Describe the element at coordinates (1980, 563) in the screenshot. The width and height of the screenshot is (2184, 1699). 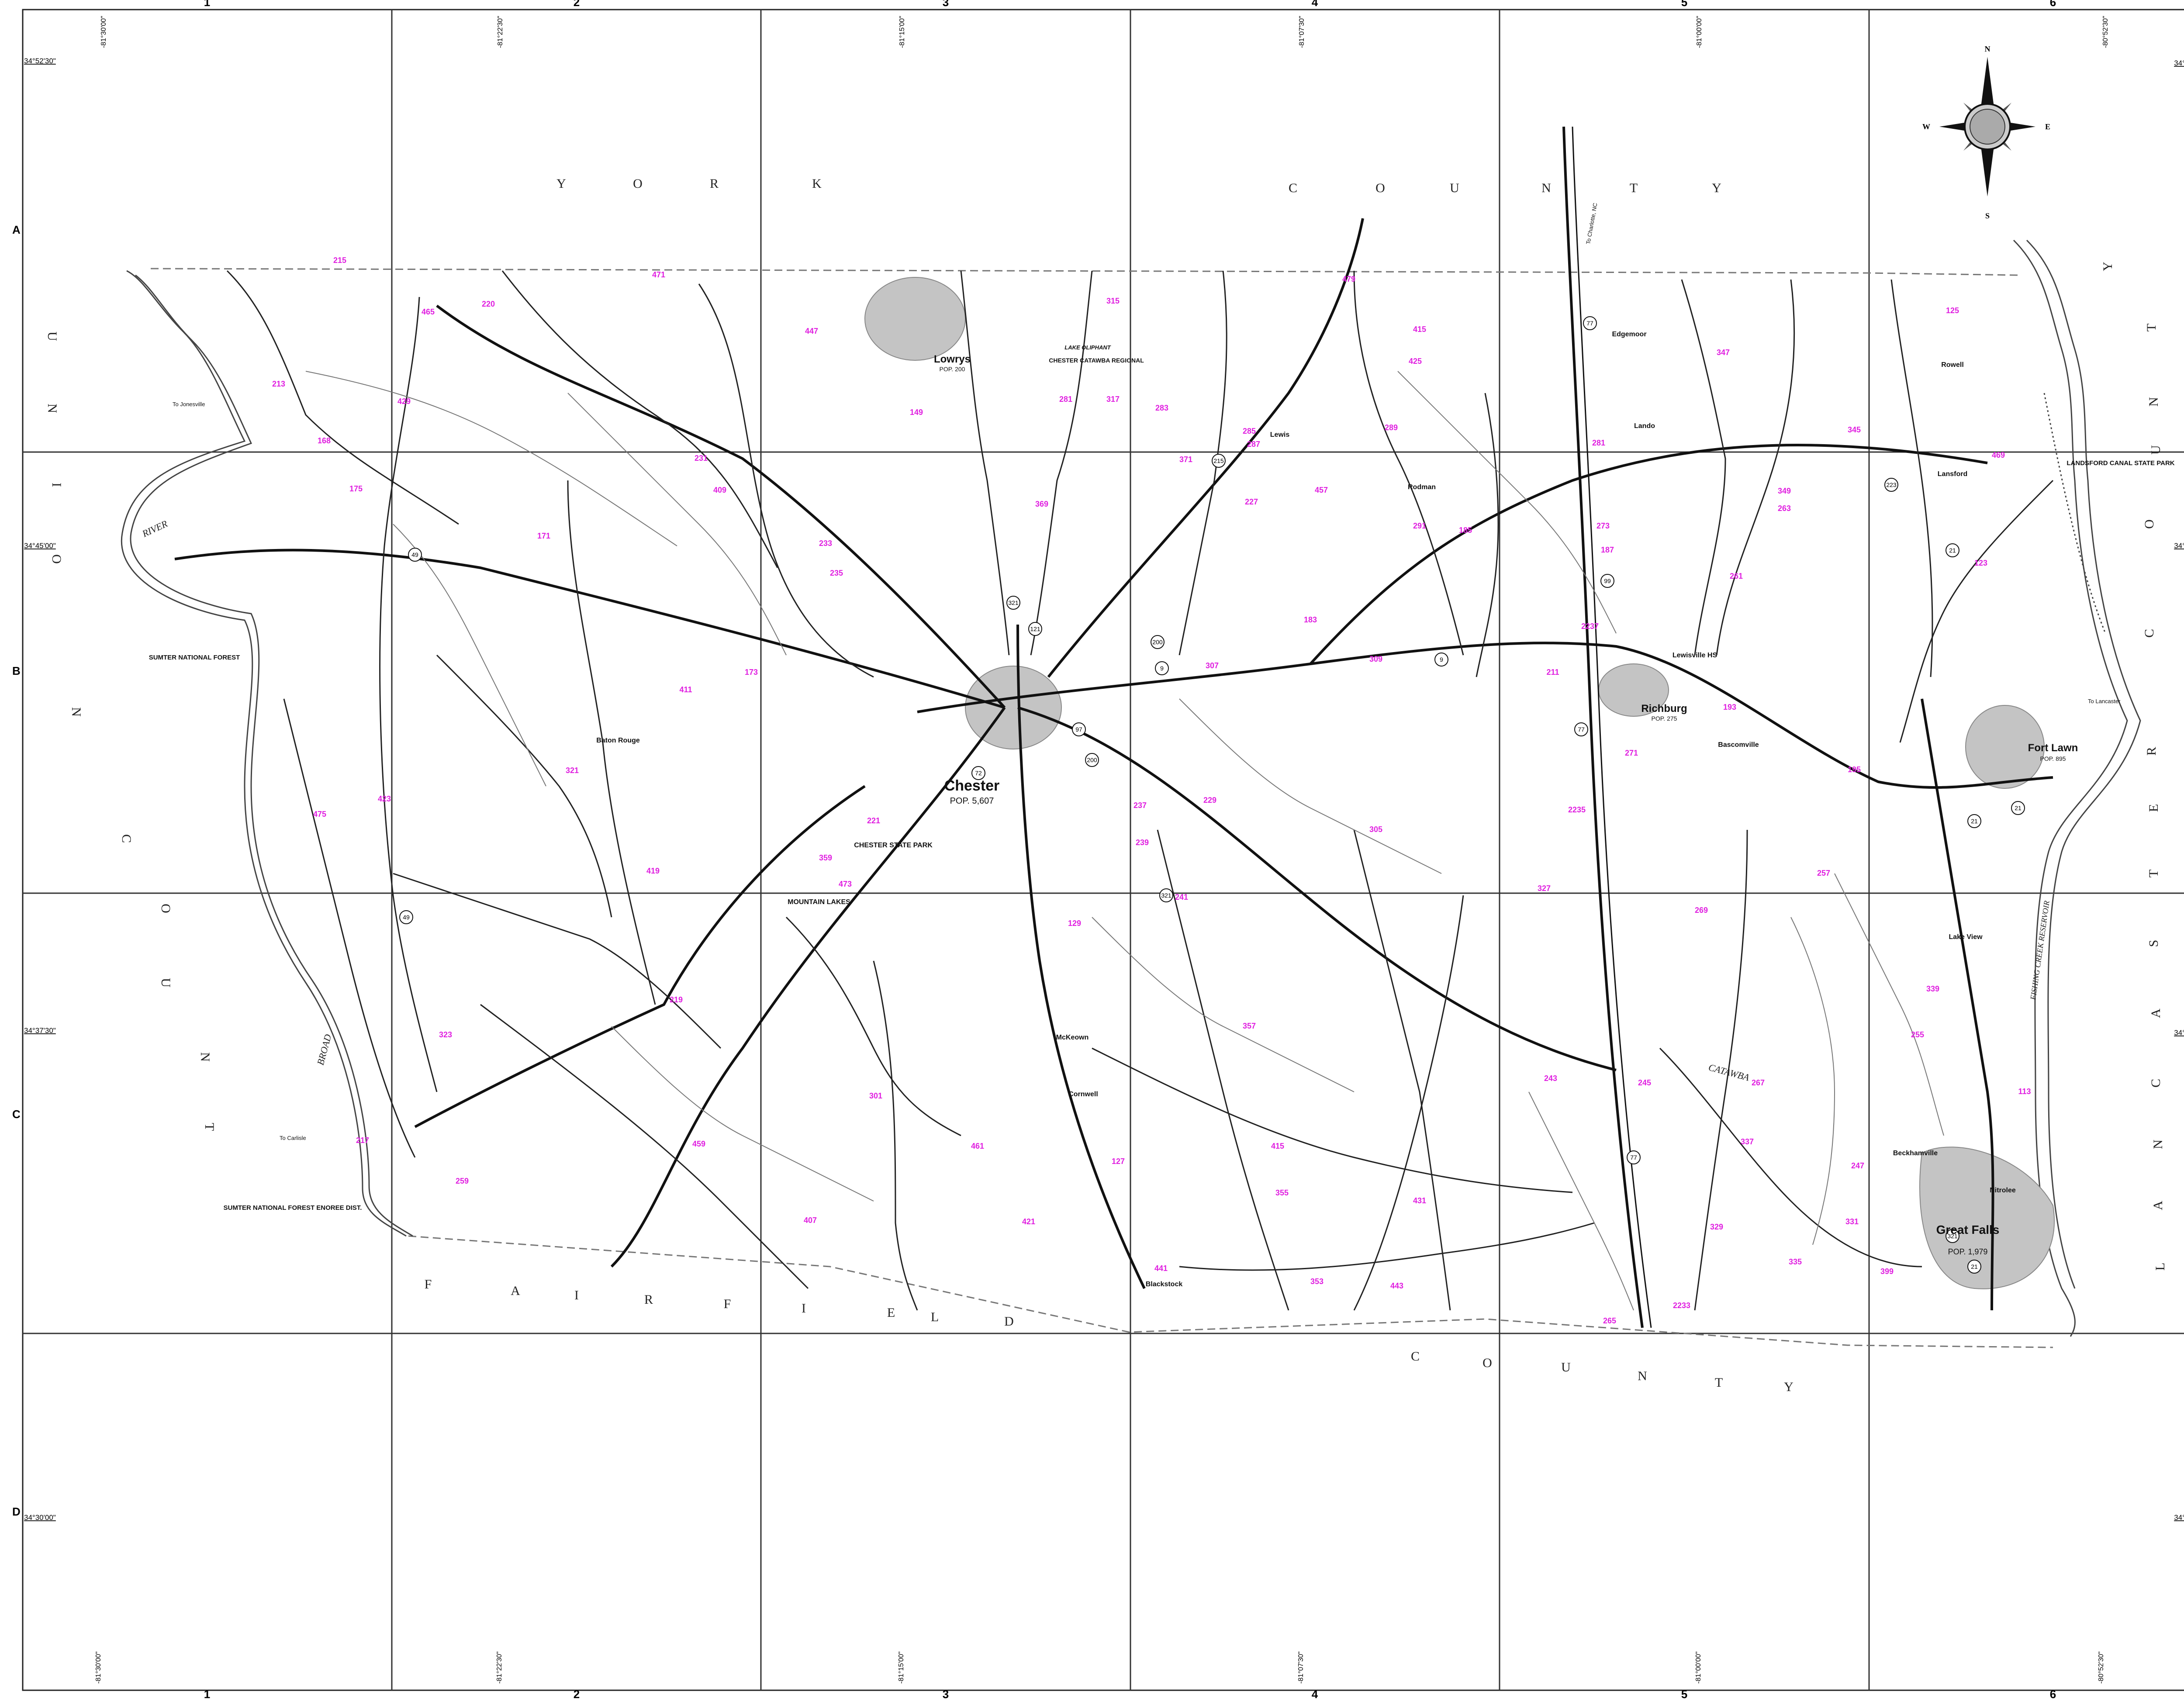
I see `magenta-label: 123` at that location.